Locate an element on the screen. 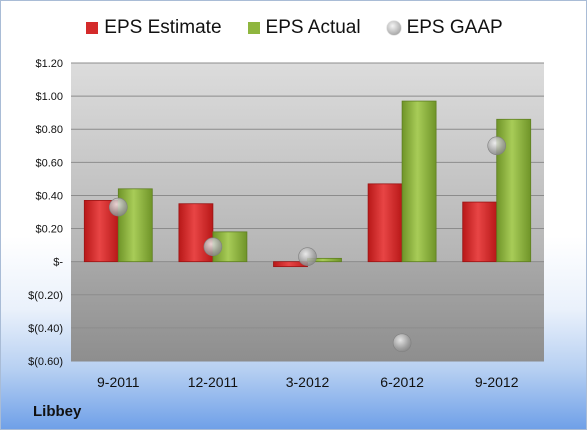 The width and height of the screenshot is (587, 431). x-tick-label: 6-2012 is located at coordinates (402, 382).